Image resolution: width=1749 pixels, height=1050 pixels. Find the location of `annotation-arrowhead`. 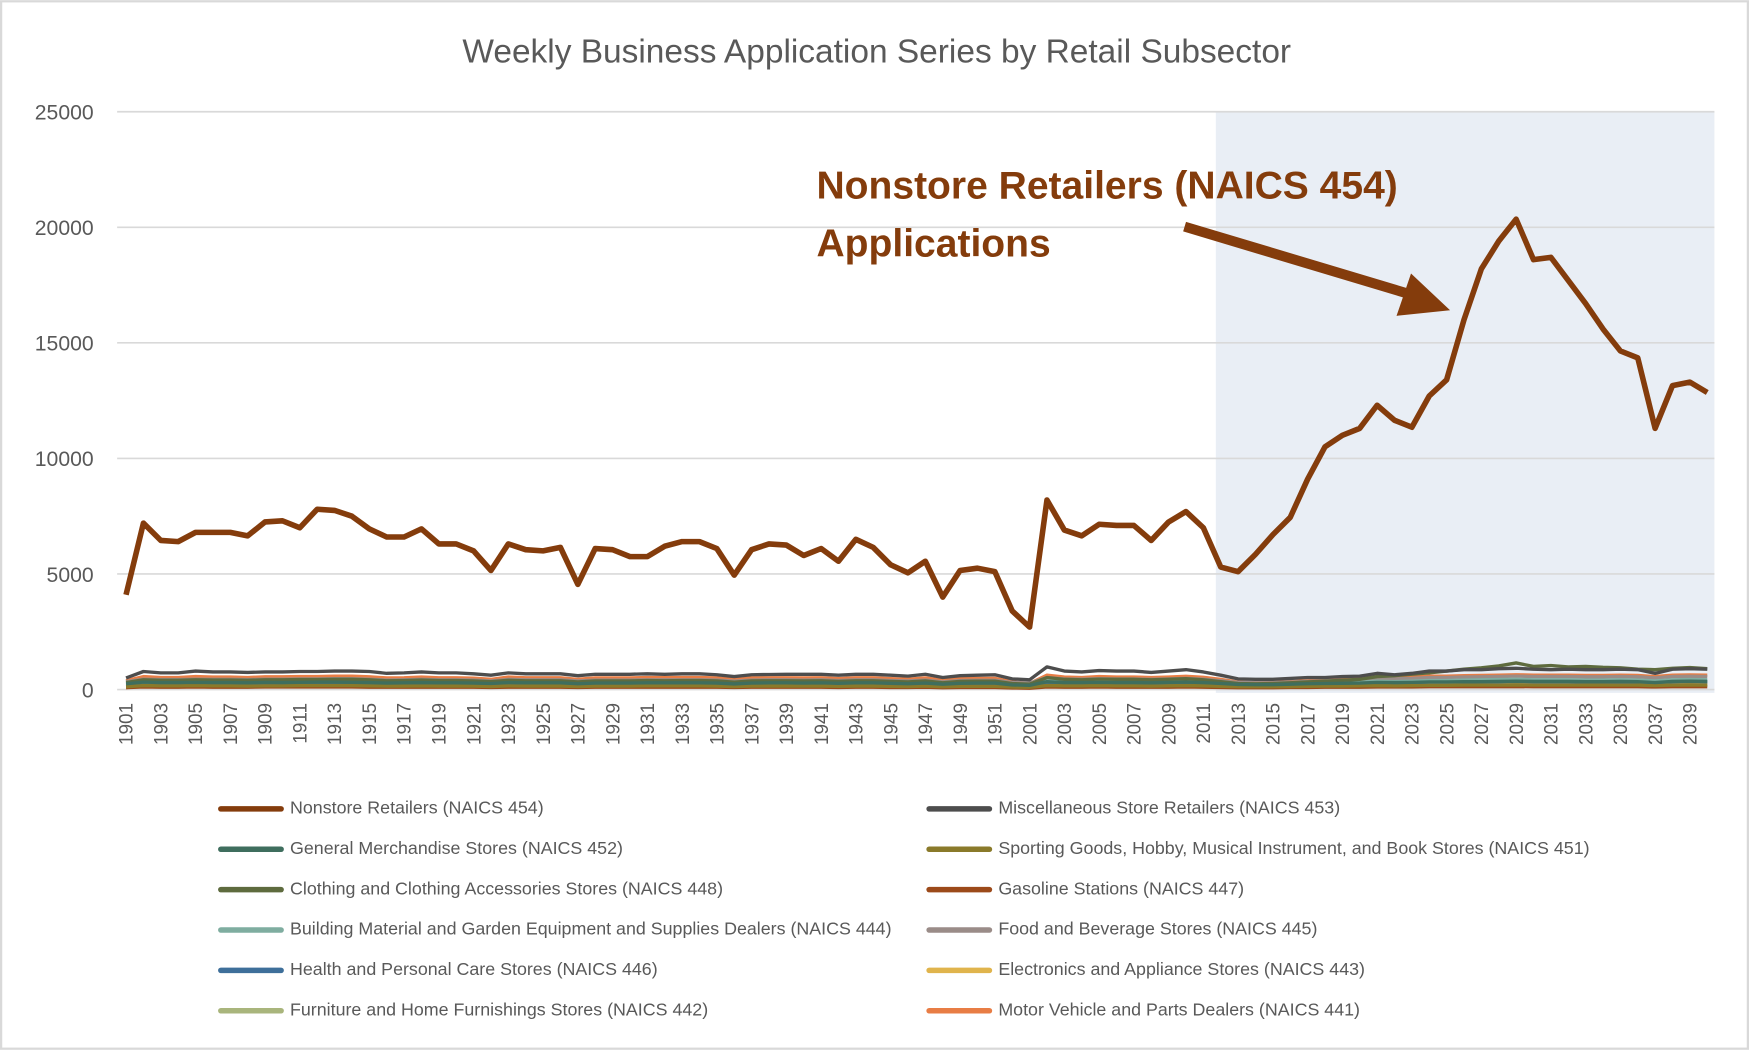

annotation-arrowhead is located at coordinates (1423, 294).